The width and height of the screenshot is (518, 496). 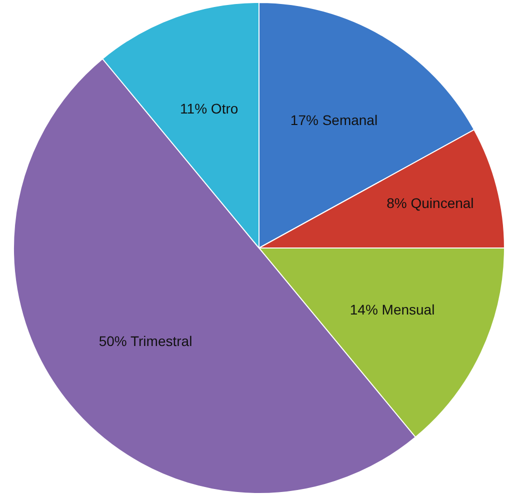 What do you see at coordinates (430, 202) in the screenshot?
I see `slice-label: 8% Quincenal` at bounding box center [430, 202].